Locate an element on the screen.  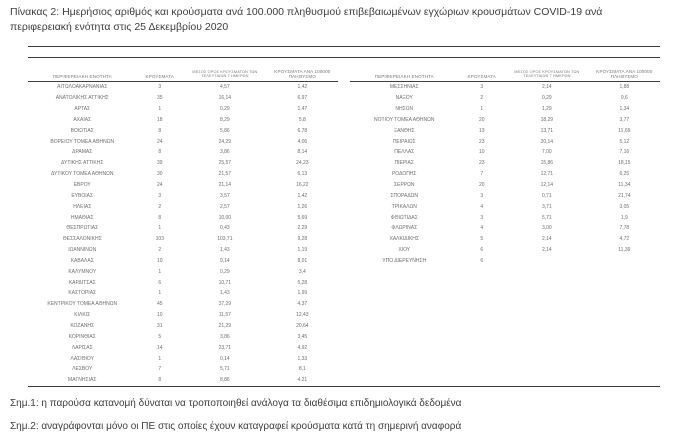
cell-region: ΚΑΒΑΛΑΣ is located at coordinates (82, 260).